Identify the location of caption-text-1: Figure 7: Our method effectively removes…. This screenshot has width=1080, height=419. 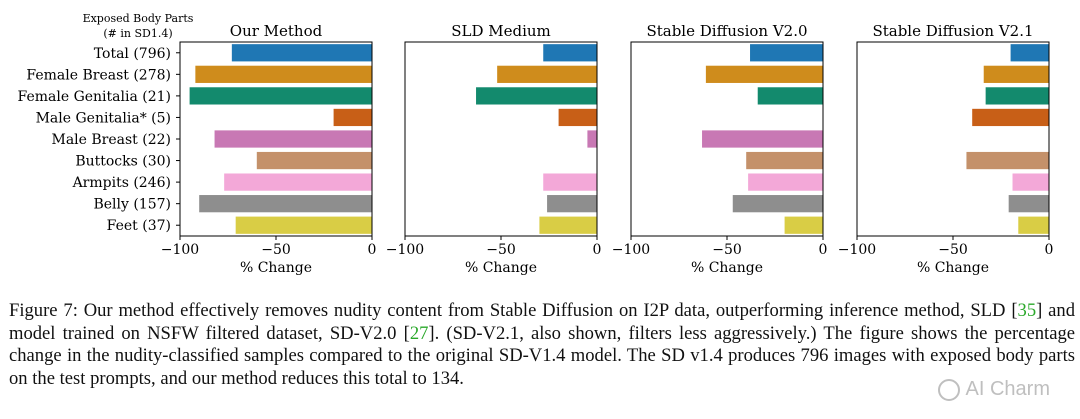
(513, 310).